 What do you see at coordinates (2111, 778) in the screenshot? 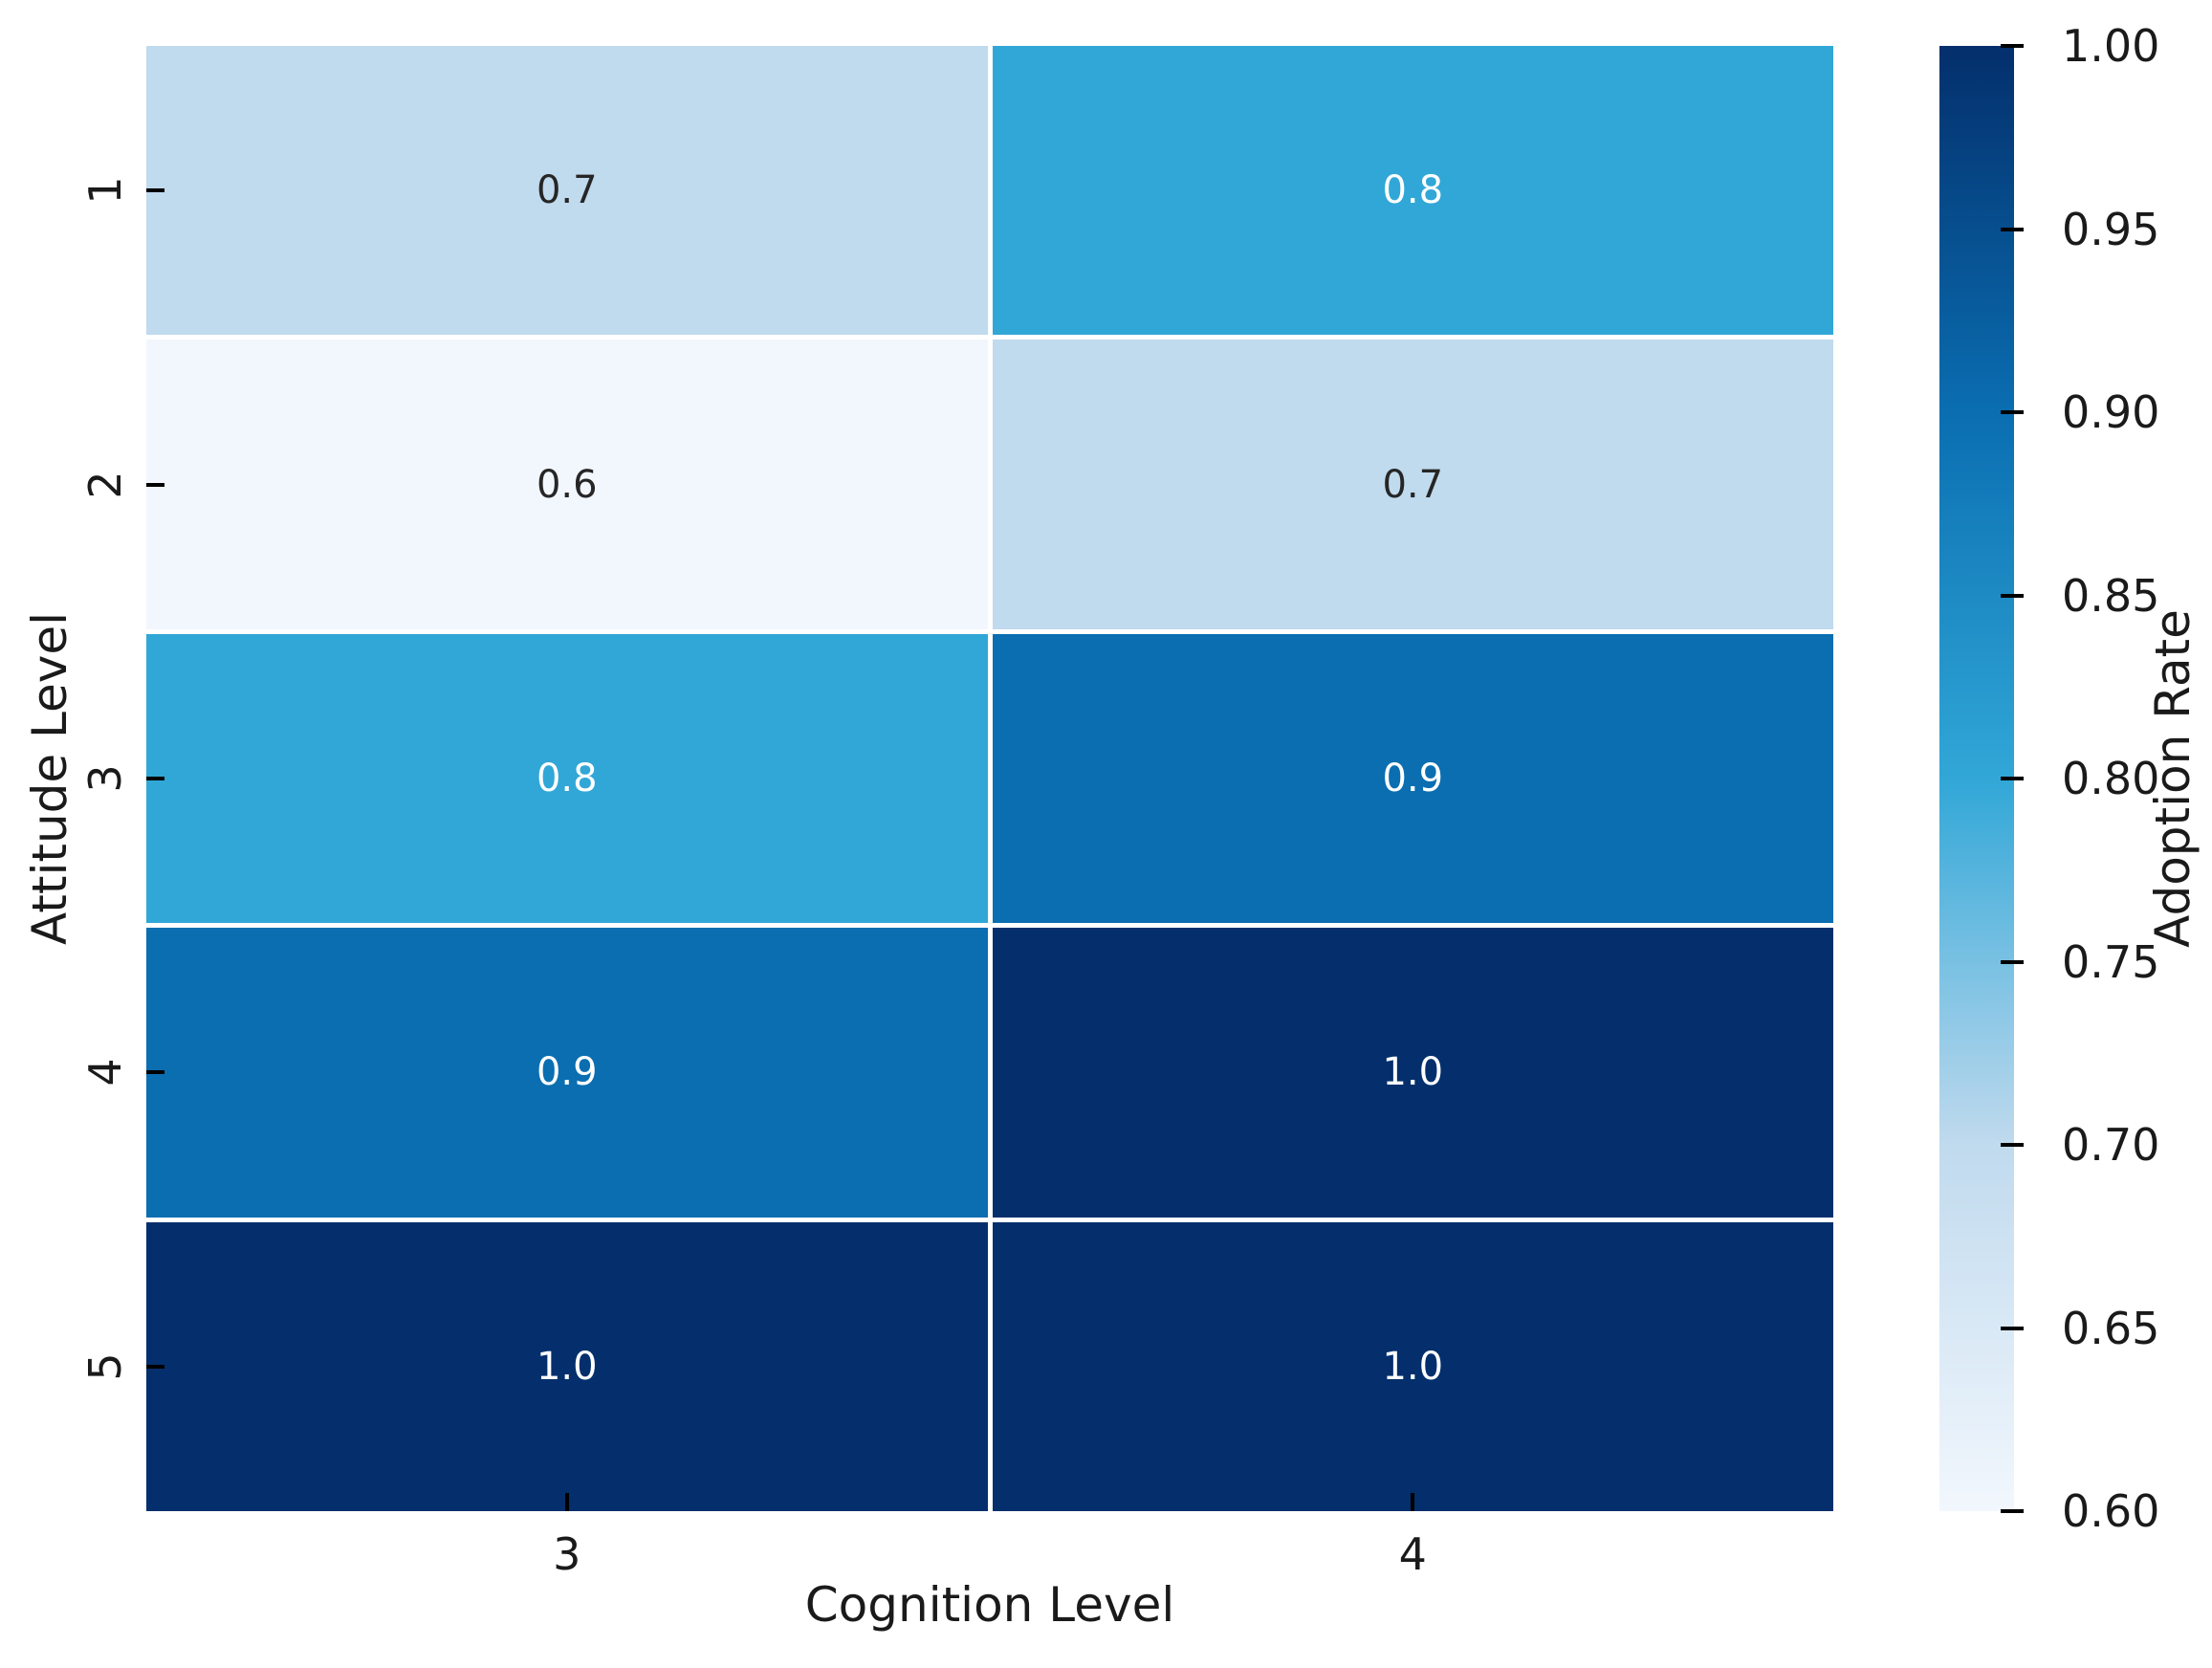
I see `colorbar-tick-label: 0.80` at bounding box center [2111, 778].